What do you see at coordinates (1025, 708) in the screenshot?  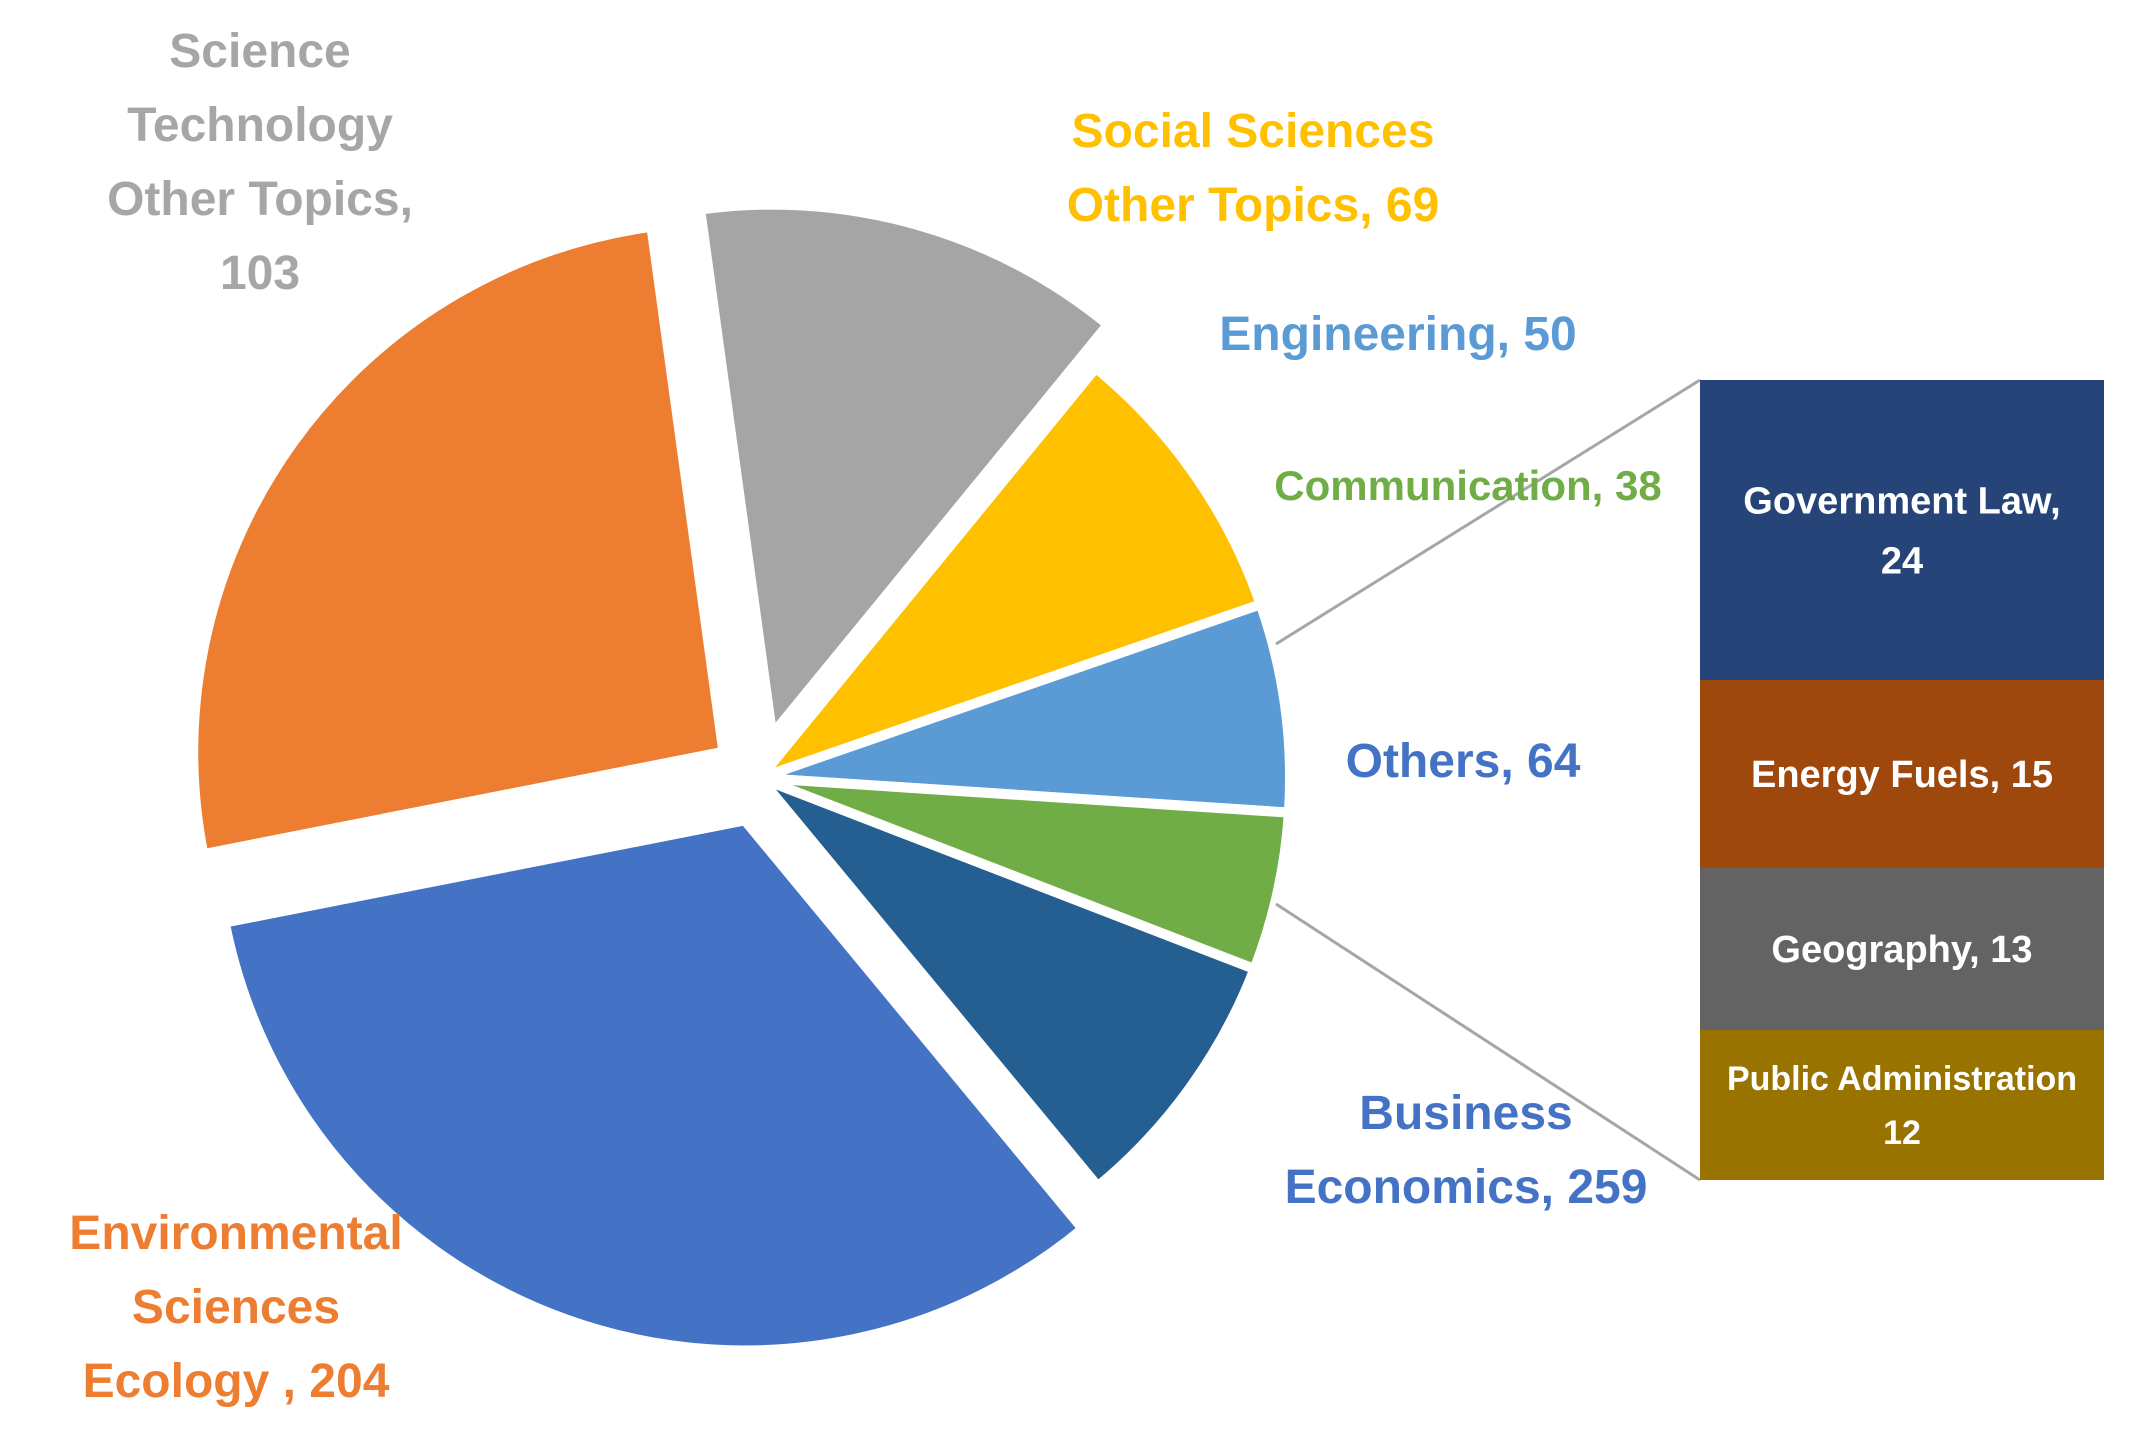 I see `pie-slice-engineering` at bounding box center [1025, 708].